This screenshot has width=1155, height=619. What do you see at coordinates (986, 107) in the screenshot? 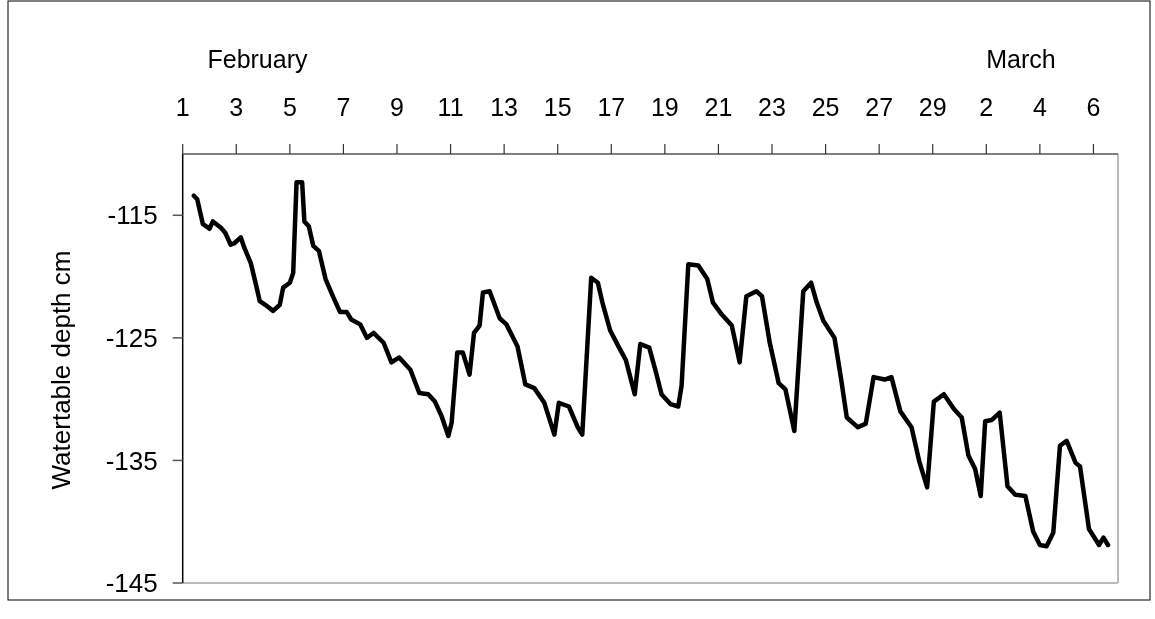
I see `x-tick-label: 2` at bounding box center [986, 107].